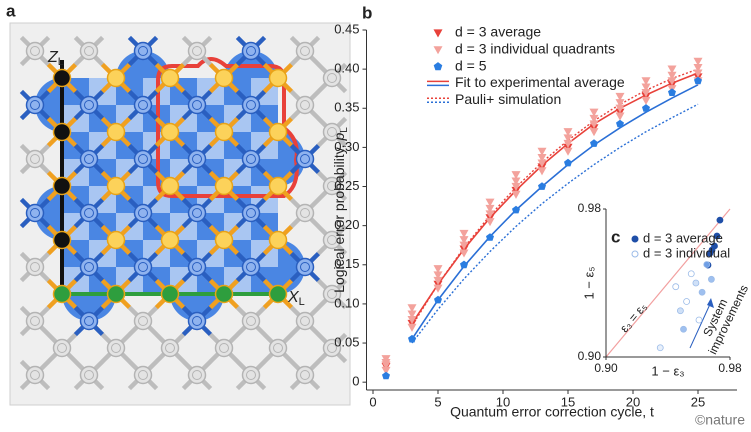 The width and height of the screenshot is (751, 432). Describe the element at coordinates (667, 370) in the screenshot. I see `inset-x-label: 1 − ε₃` at that location.